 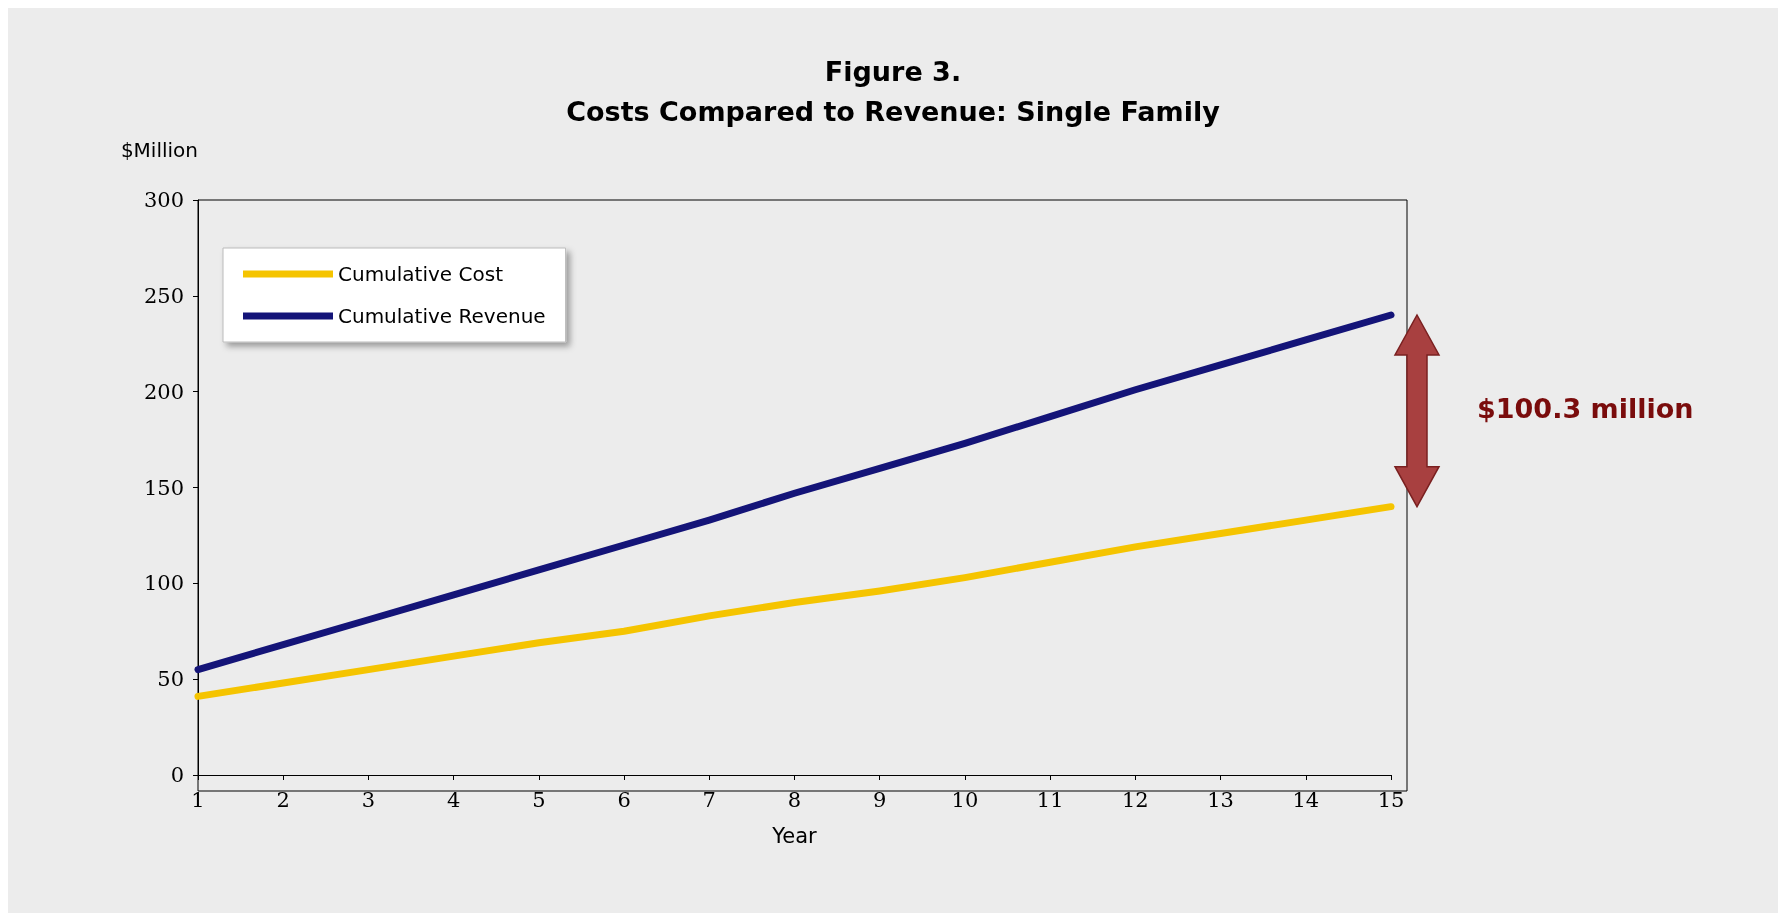 I want to click on y-axis-title: $Million, so click(x=159, y=150).